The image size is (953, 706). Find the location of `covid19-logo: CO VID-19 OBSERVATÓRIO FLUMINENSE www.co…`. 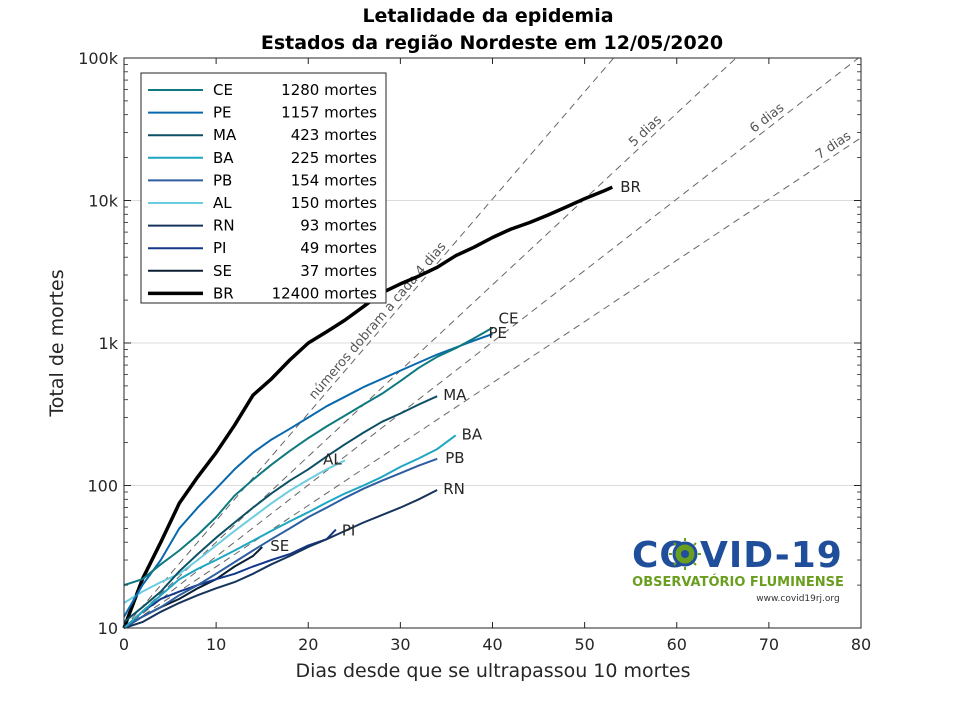

covid19-logo: CO VID-19 OBSERVATÓRIO FLUMINENSE www.co… is located at coordinates (738, 569).